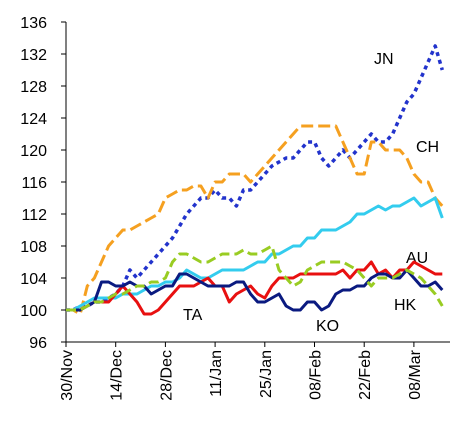 Image resolution: width=452 pixels, height=423 pixels. I want to click on y-tick-label: 128, so click(33, 87).